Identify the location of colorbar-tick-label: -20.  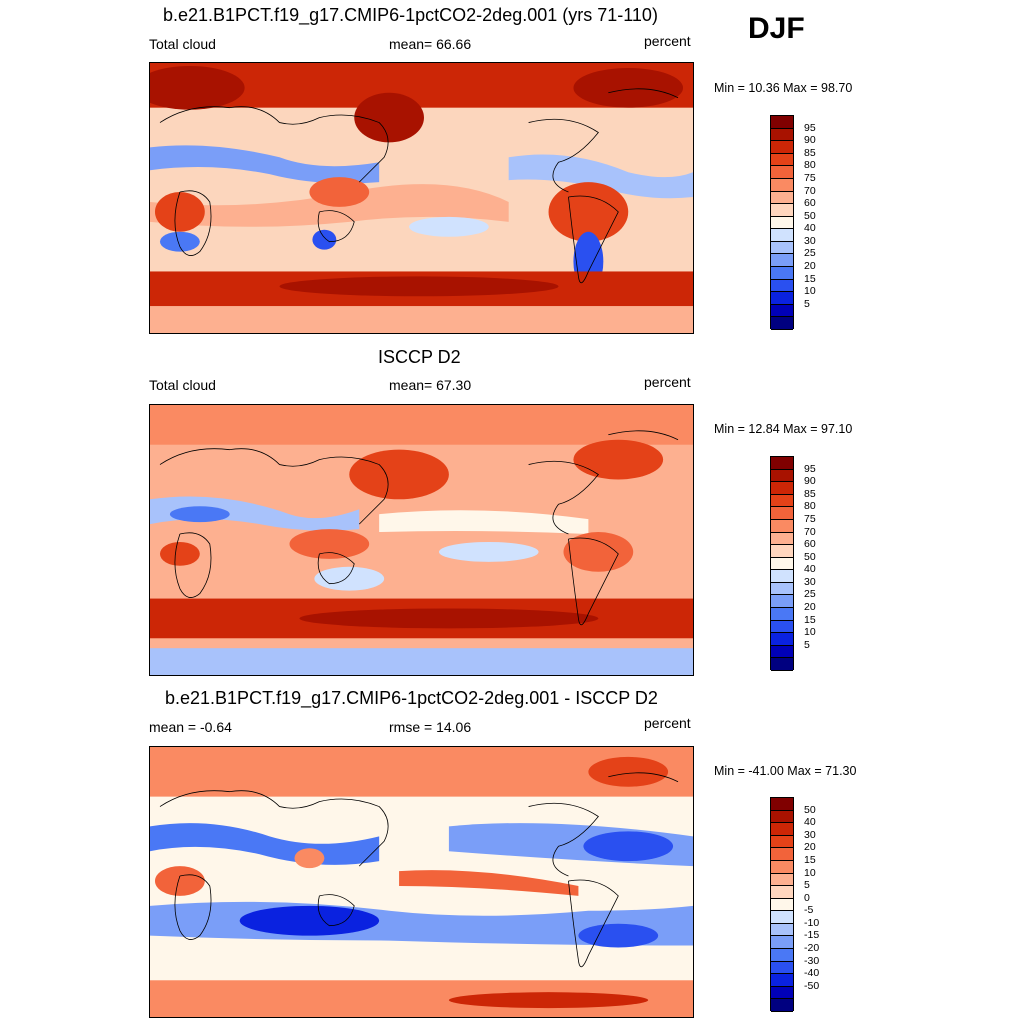
(812, 948).